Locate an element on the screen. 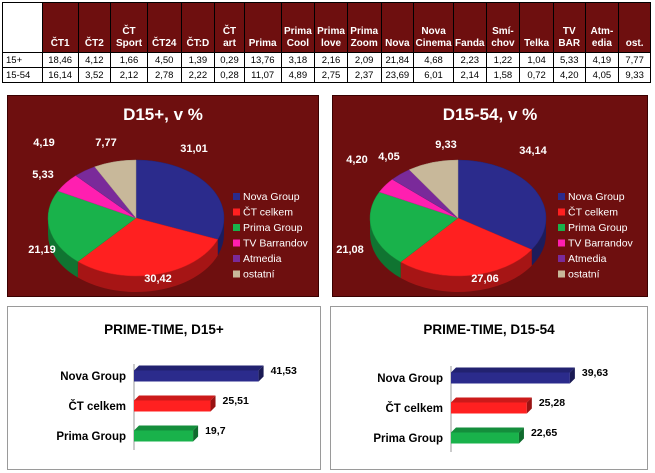  table-corner is located at coordinates (22, 27).